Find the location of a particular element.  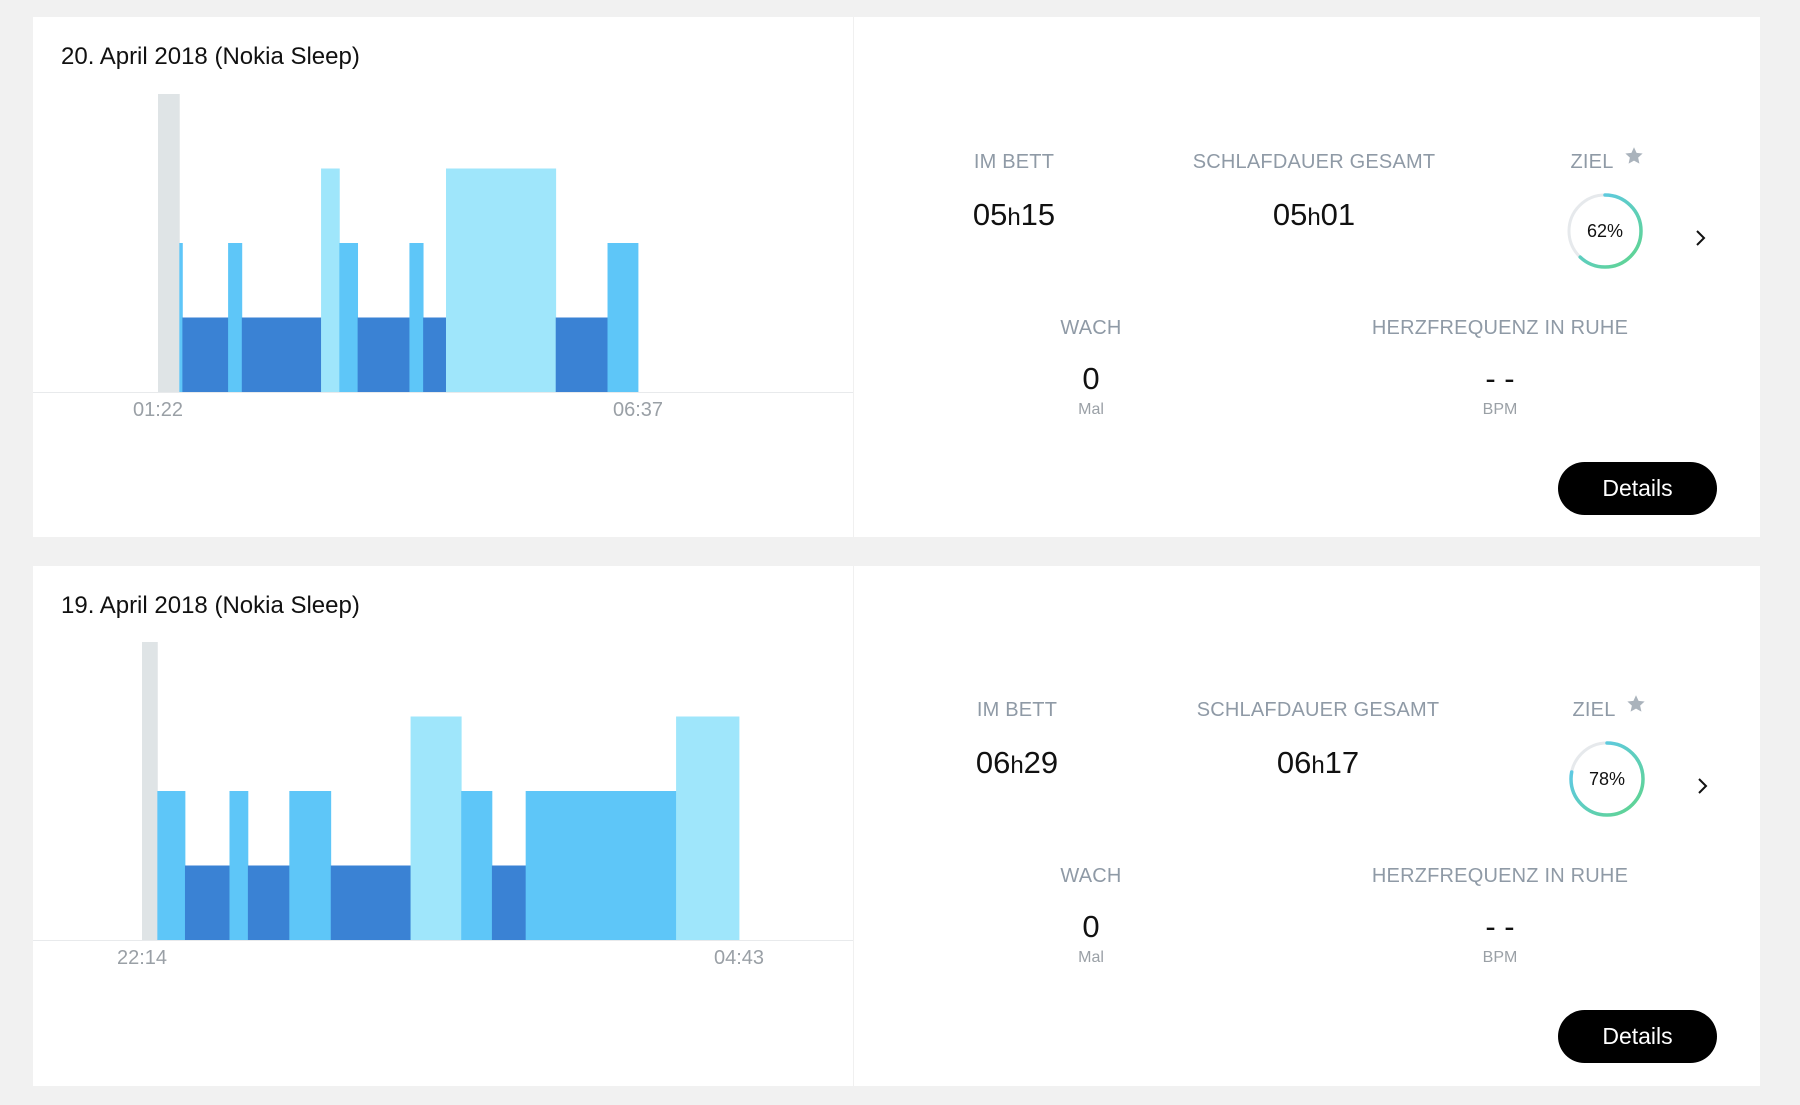

night-title: 20. April 2018 (Nokia Sleep) is located at coordinates (210, 56).